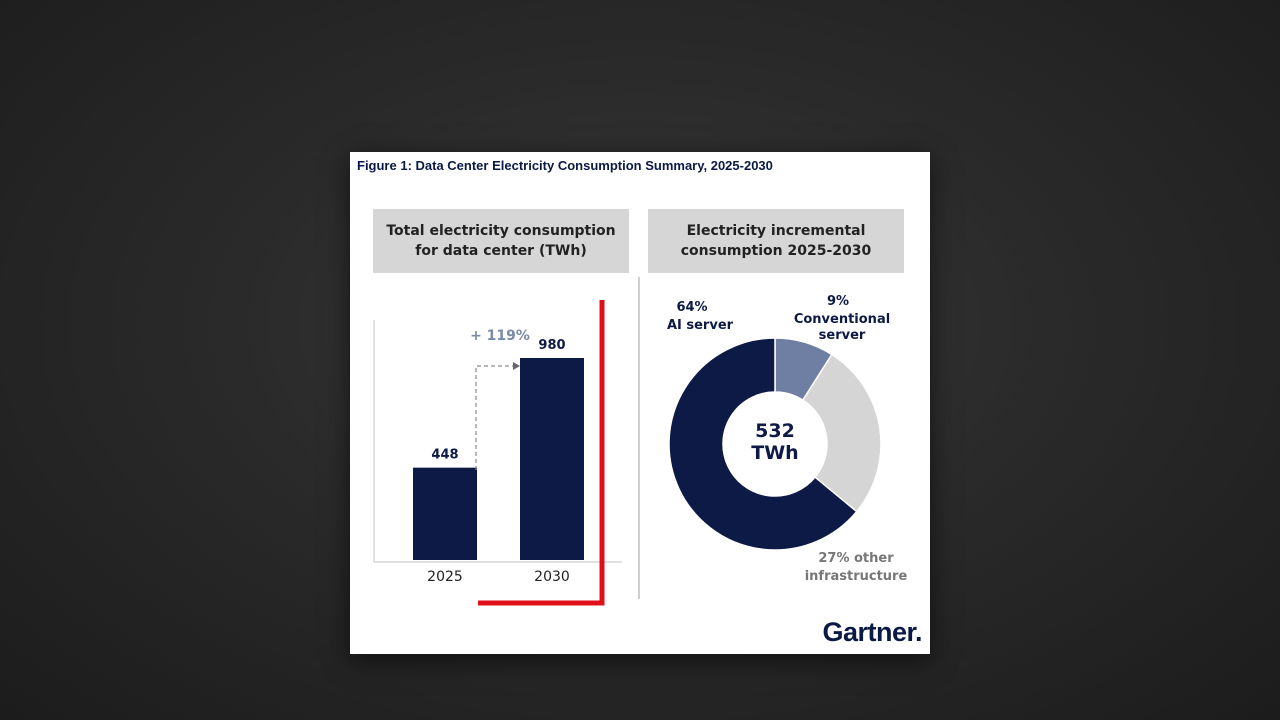  I want to click on label-other-pct: 27% other, so click(856, 558).